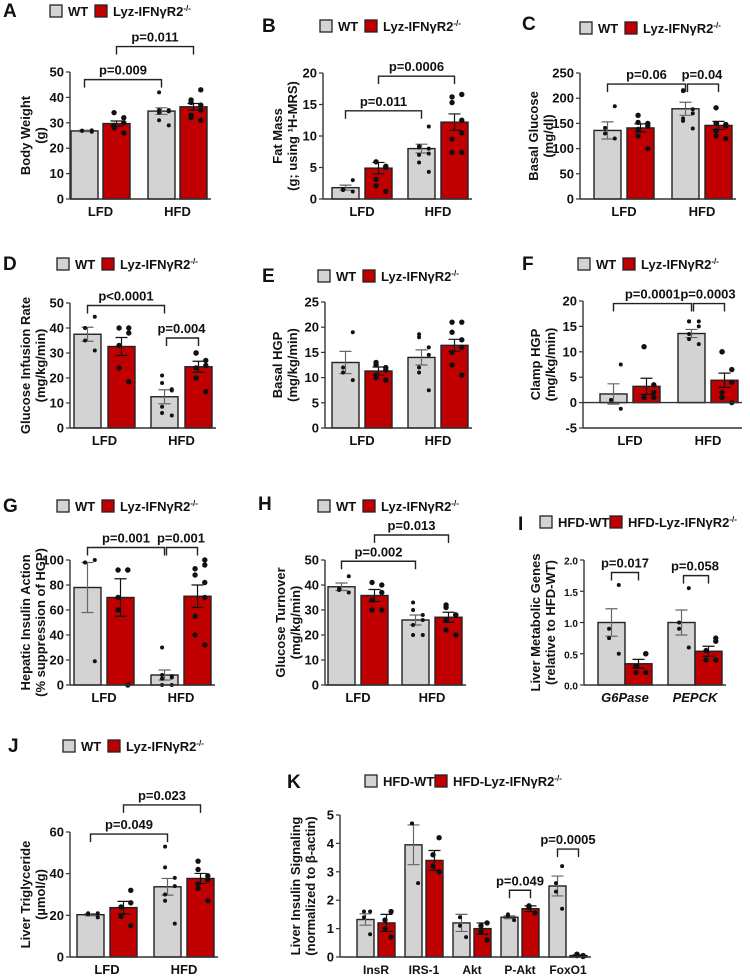 The width and height of the screenshot is (750, 978). What do you see at coordinates (646, 74) in the screenshot?
I see `p-value-label: p=0.06` at bounding box center [646, 74].